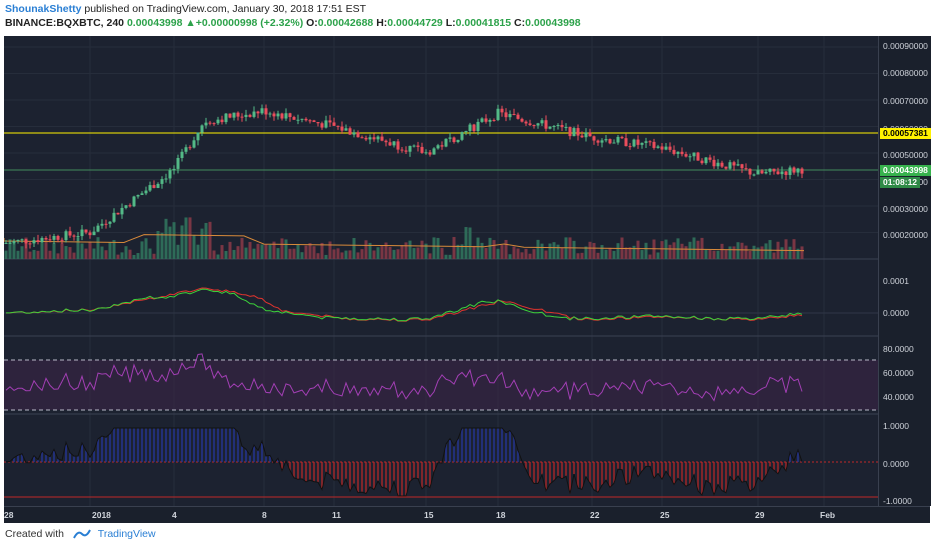  I want to click on change-value: +0.00000998 (+2.32%), so click(249, 23).